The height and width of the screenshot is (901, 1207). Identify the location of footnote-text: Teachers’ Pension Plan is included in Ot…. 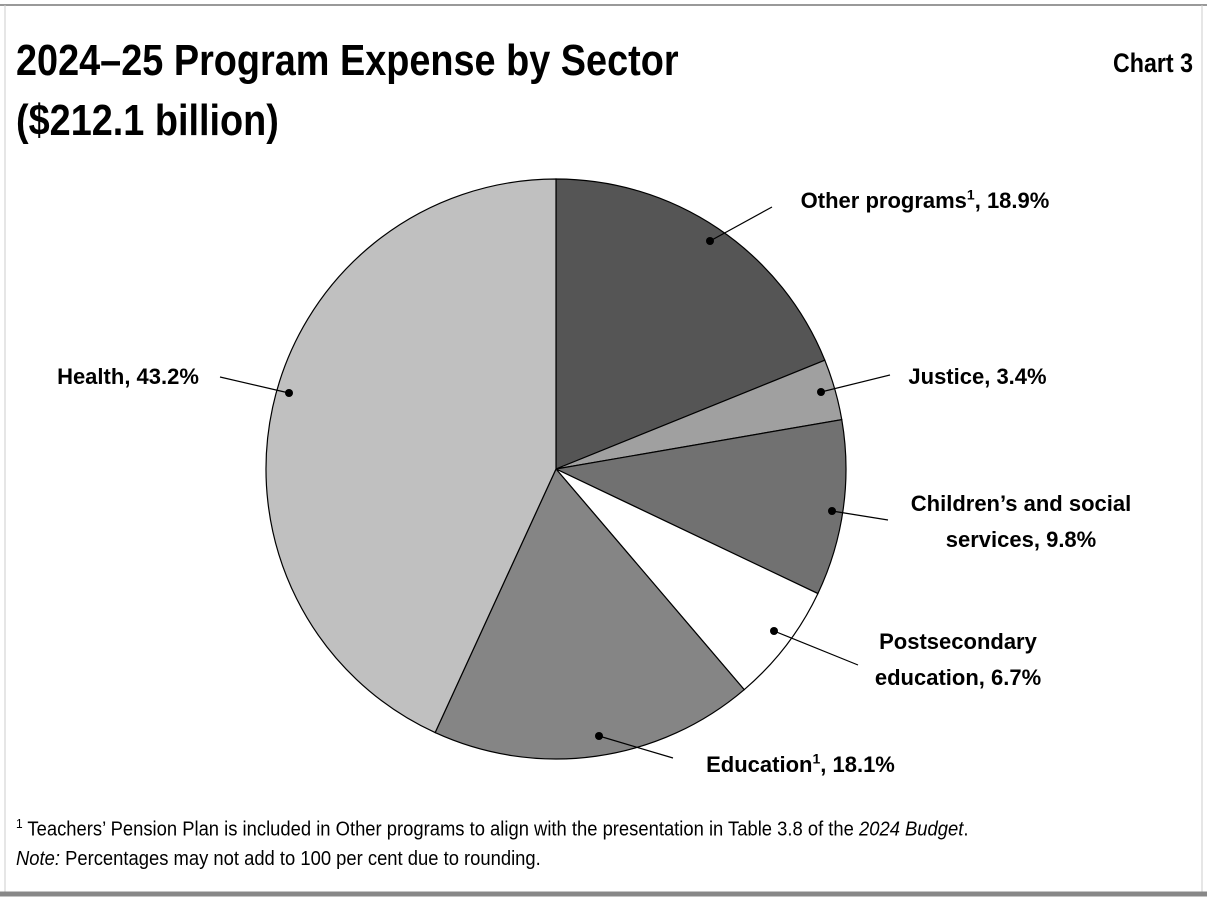
(440, 829).